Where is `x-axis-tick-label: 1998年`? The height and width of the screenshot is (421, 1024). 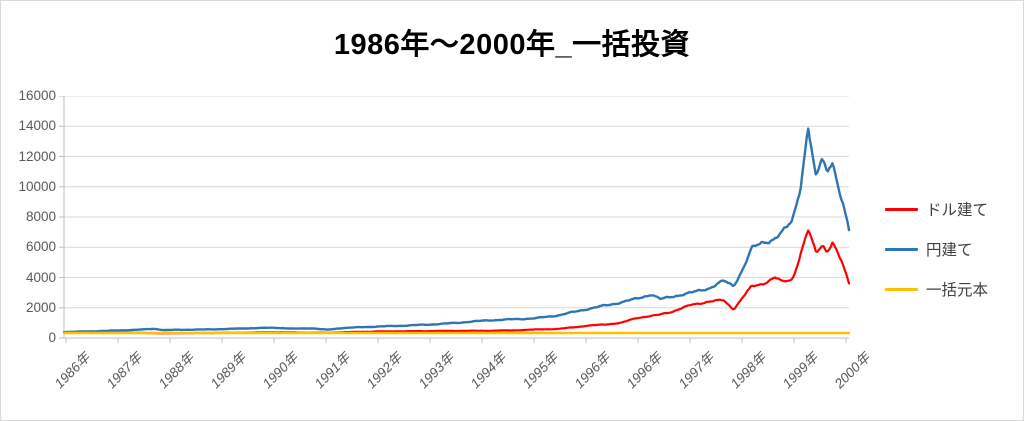
x-axis-tick-label: 1998年 is located at coordinates (749, 370).